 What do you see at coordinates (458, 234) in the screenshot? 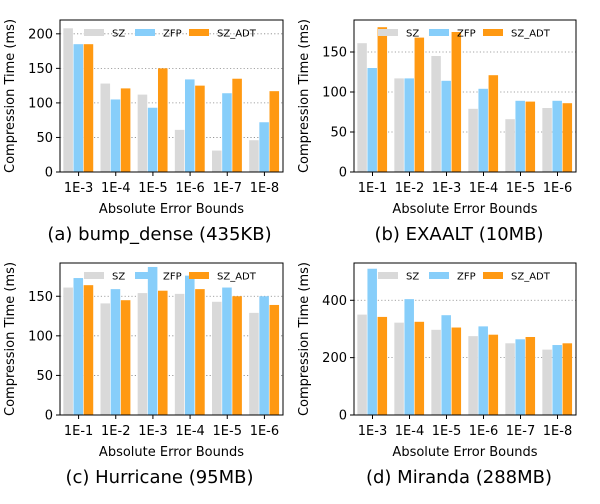
I see `chart-caption: (b) EXAALT (10MB)` at bounding box center [458, 234].